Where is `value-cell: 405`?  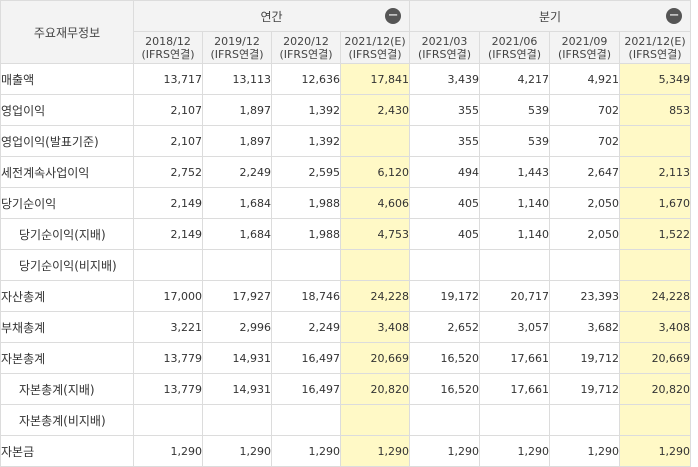
value-cell: 405 is located at coordinates (445, 234).